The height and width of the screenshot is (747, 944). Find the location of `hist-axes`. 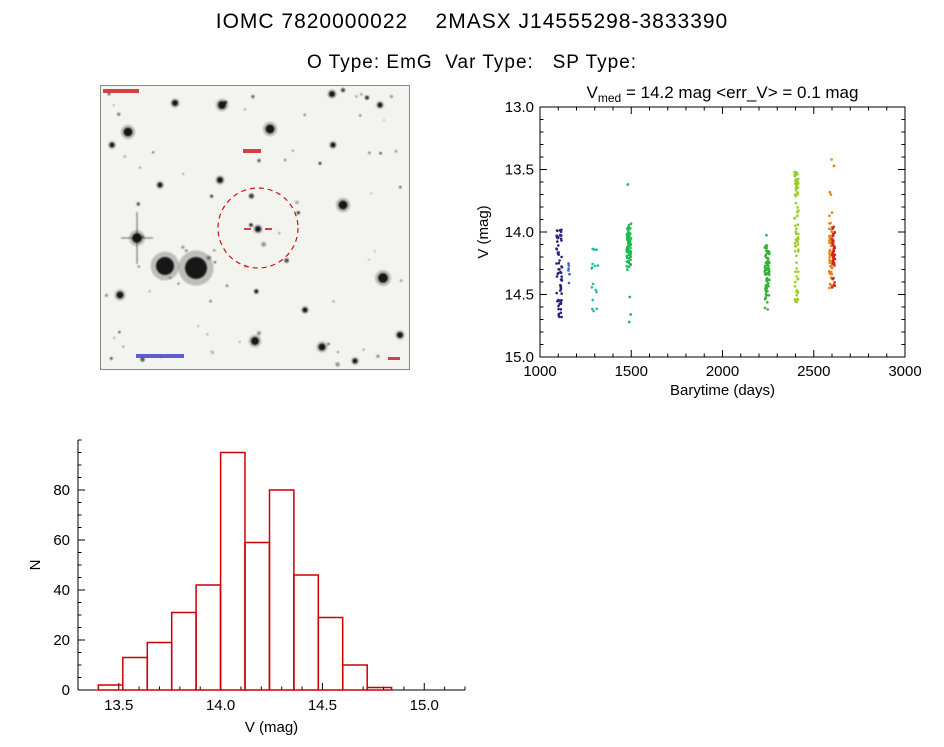

hist-axes is located at coordinates (271, 565).